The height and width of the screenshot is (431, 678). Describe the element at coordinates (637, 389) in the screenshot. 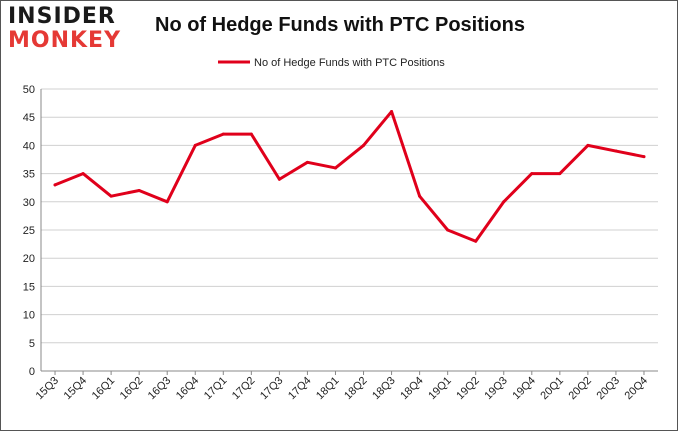

I see `x-tick-label: 20Q4` at that location.